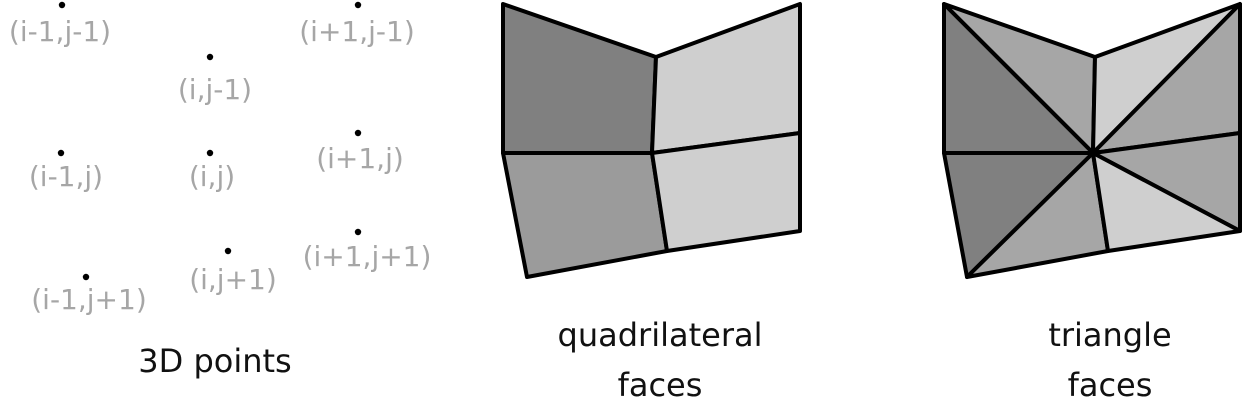  Describe the element at coordinates (61, 153) in the screenshot. I see `point-dot-p-im1-j` at that location.